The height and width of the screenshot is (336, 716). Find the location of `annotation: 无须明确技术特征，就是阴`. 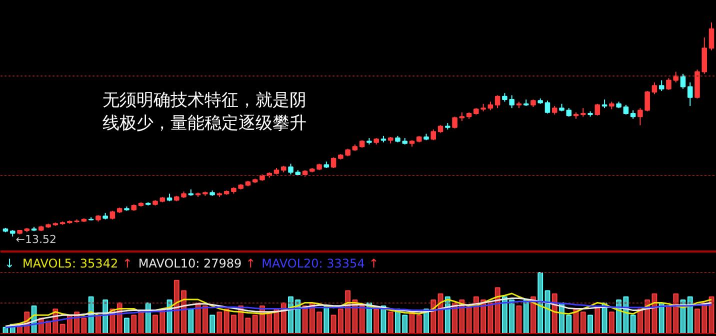

annotation: 无须明确技术特征，就是阴 is located at coordinates (204, 100).